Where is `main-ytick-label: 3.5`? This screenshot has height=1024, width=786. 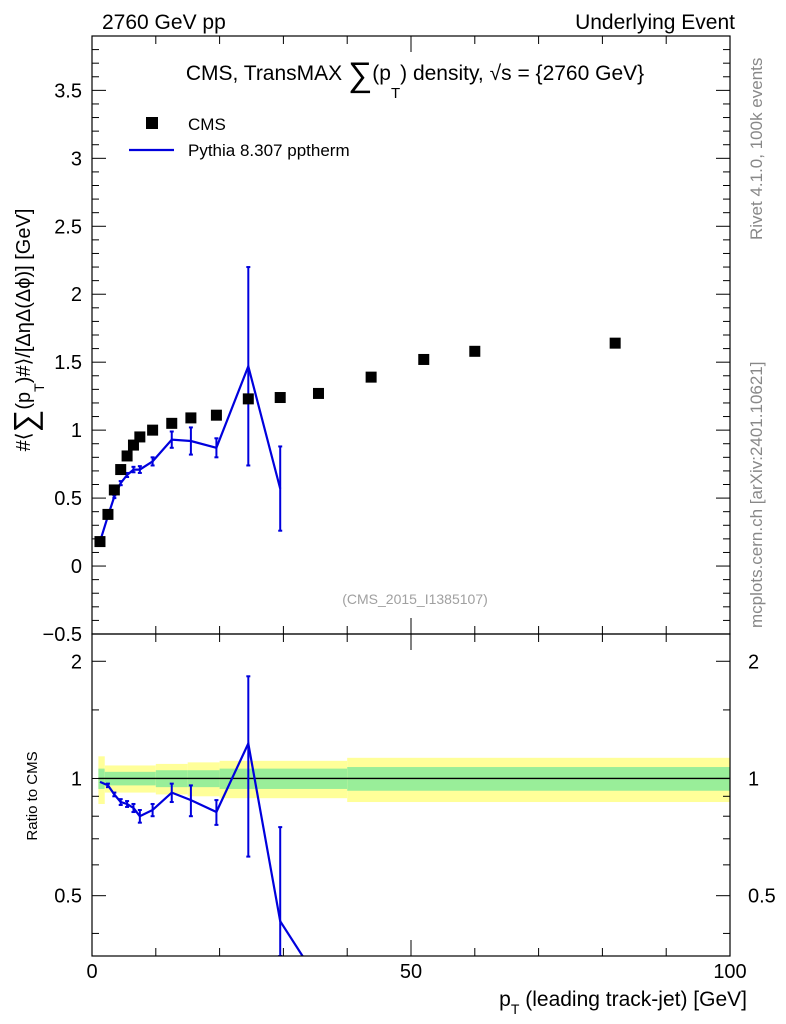 main-ytick-label: 3.5 is located at coordinates (68, 91).